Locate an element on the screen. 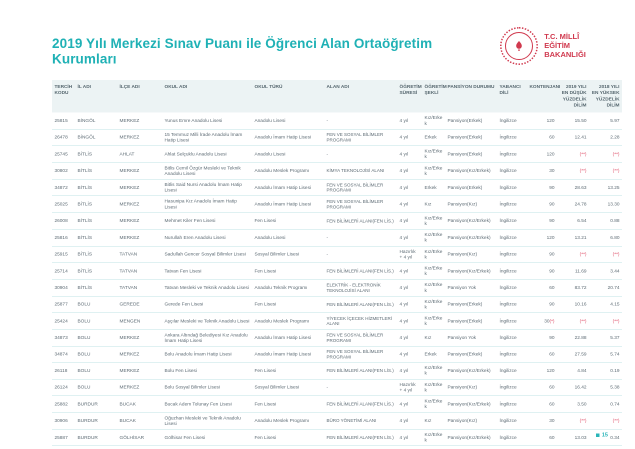 This screenshot has width=635, height=449. cell-ilce-adi: AHLAT is located at coordinates (139, 154).